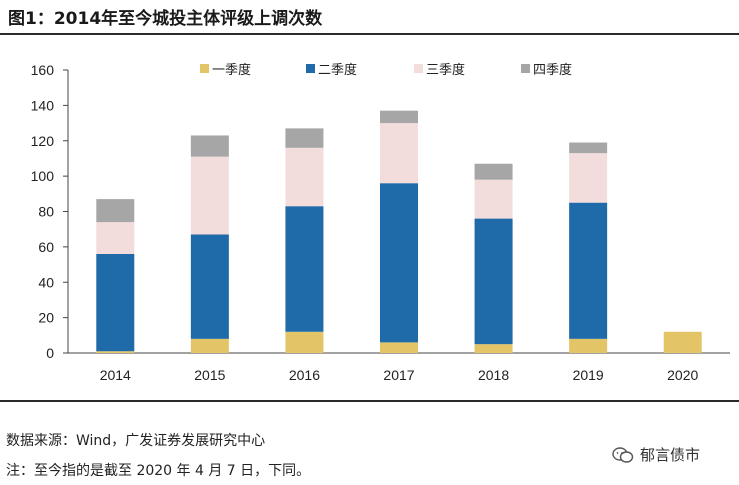  I want to click on y-tick-label: 20, so click(46, 318).